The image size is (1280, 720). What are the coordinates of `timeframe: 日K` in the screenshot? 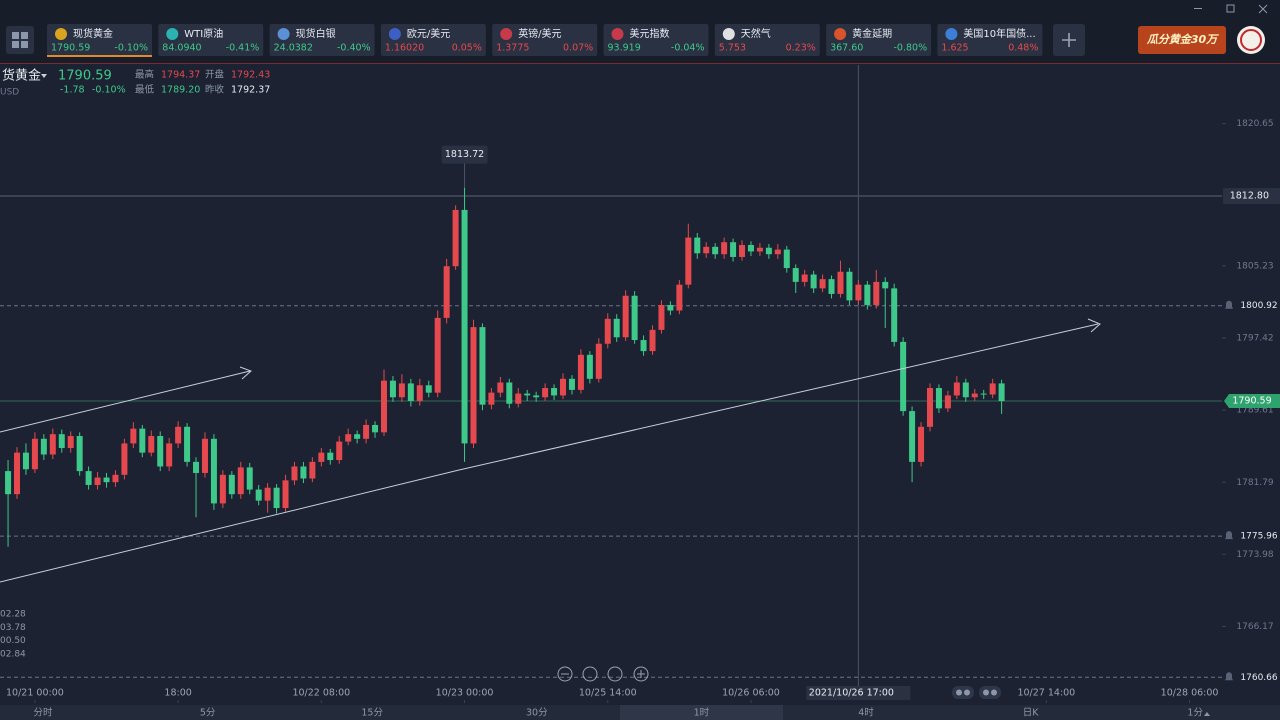 It's located at (1031, 713).